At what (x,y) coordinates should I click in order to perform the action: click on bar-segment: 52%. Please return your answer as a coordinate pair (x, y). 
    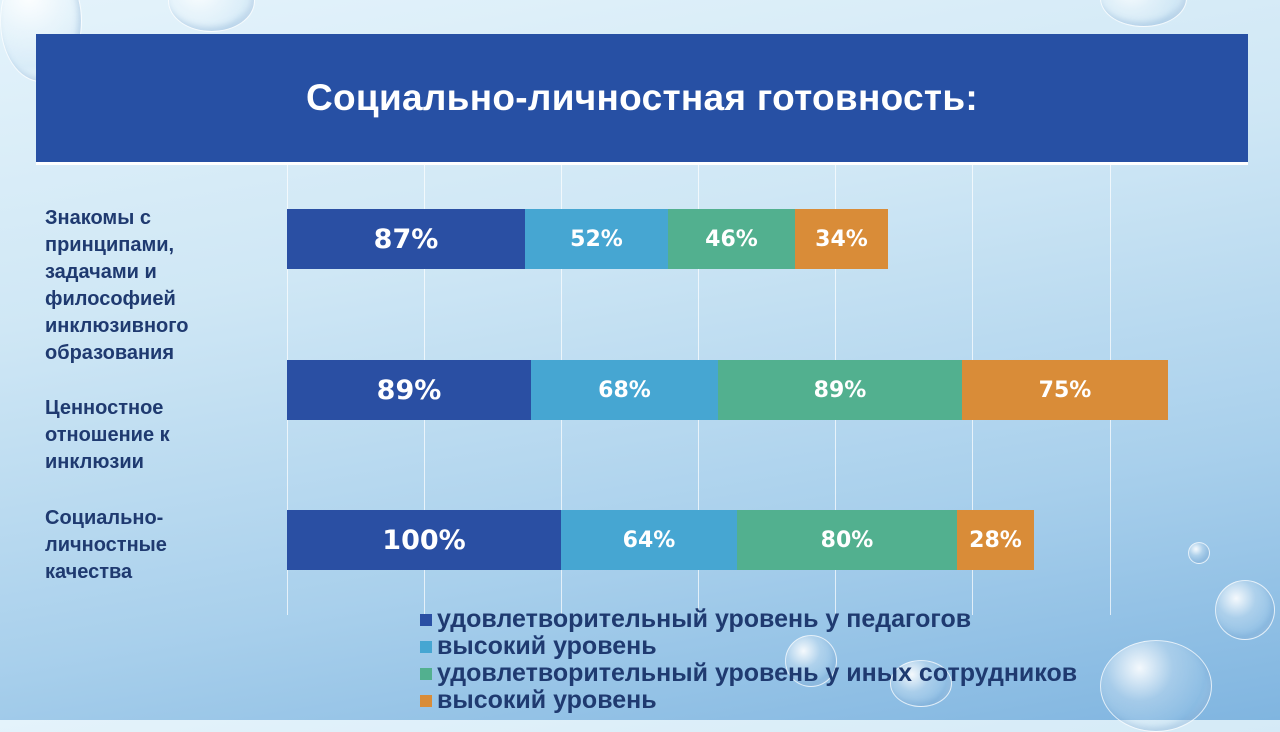
    Looking at the image, I should click on (596, 239).